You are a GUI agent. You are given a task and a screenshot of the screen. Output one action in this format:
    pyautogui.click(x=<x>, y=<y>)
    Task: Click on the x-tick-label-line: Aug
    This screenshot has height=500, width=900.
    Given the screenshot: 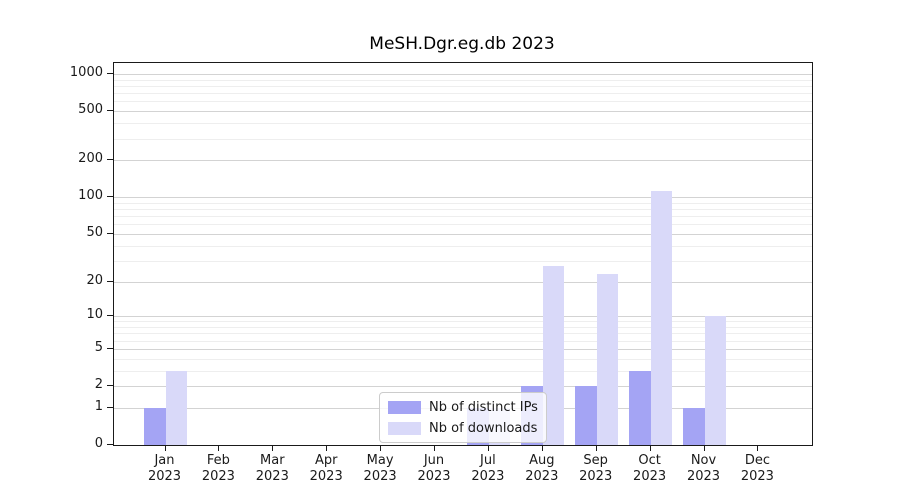 What is the action you would take?
    pyautogui.click(x=542, y=460)
    